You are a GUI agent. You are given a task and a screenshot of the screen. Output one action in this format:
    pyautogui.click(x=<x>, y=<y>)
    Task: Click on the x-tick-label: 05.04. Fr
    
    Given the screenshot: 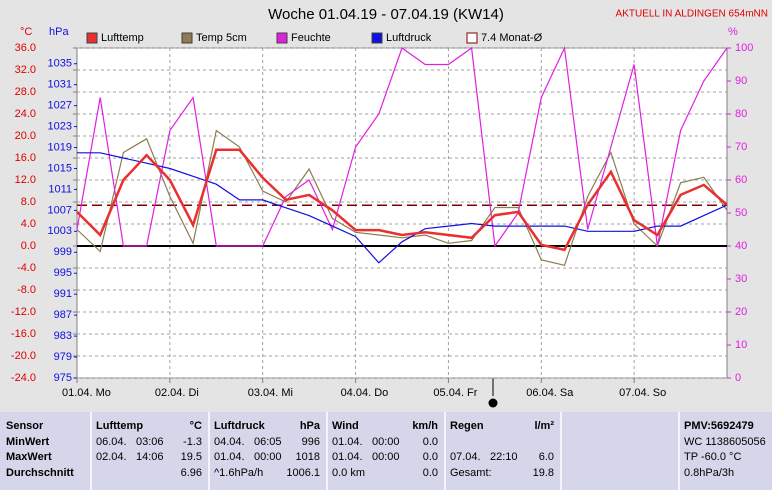 What is the action you would take?
    pyautogui.click(x=455, y=393)
    